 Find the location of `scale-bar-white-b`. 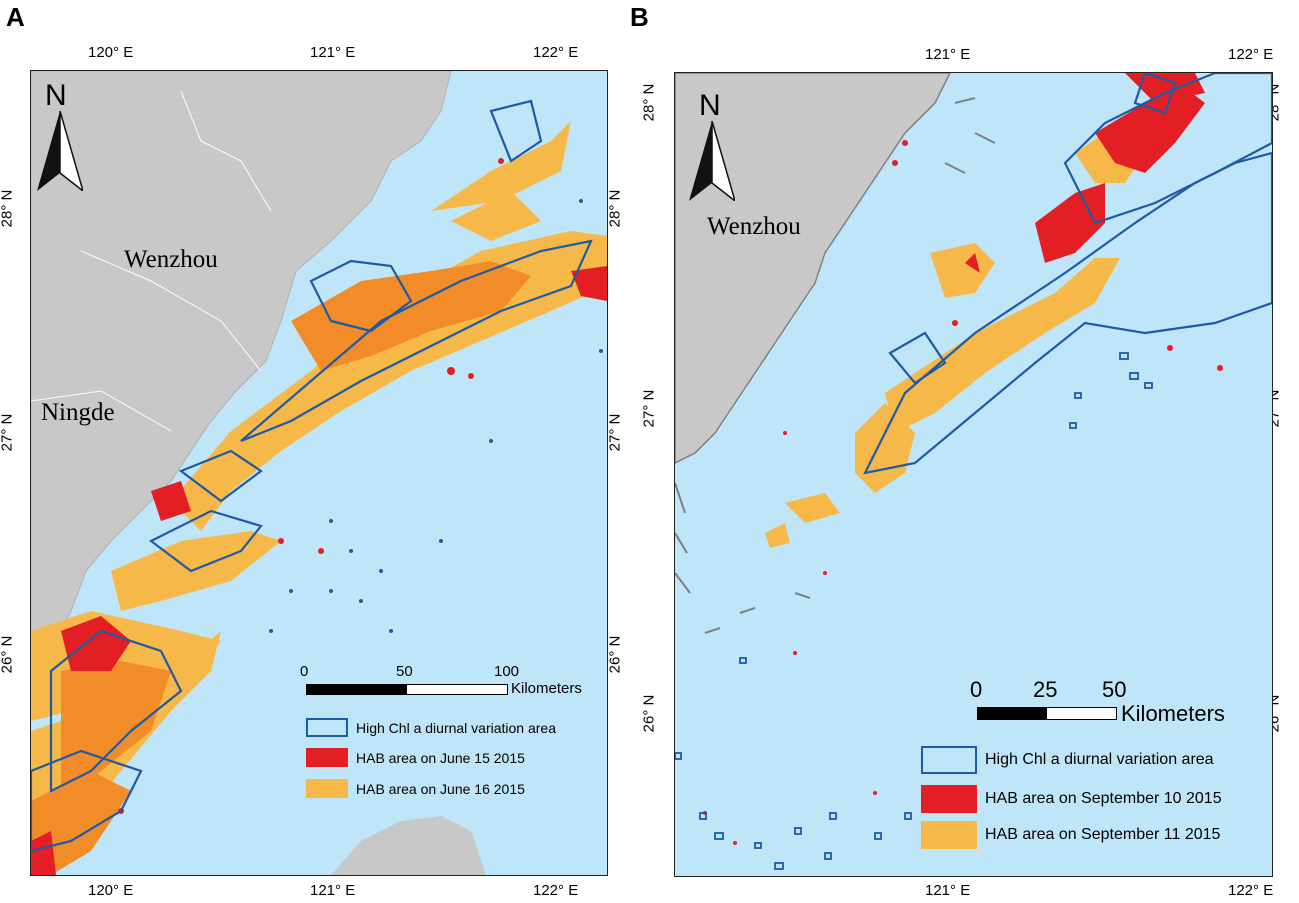

scale-bar-white-b is located at coordinates (1081, 713).